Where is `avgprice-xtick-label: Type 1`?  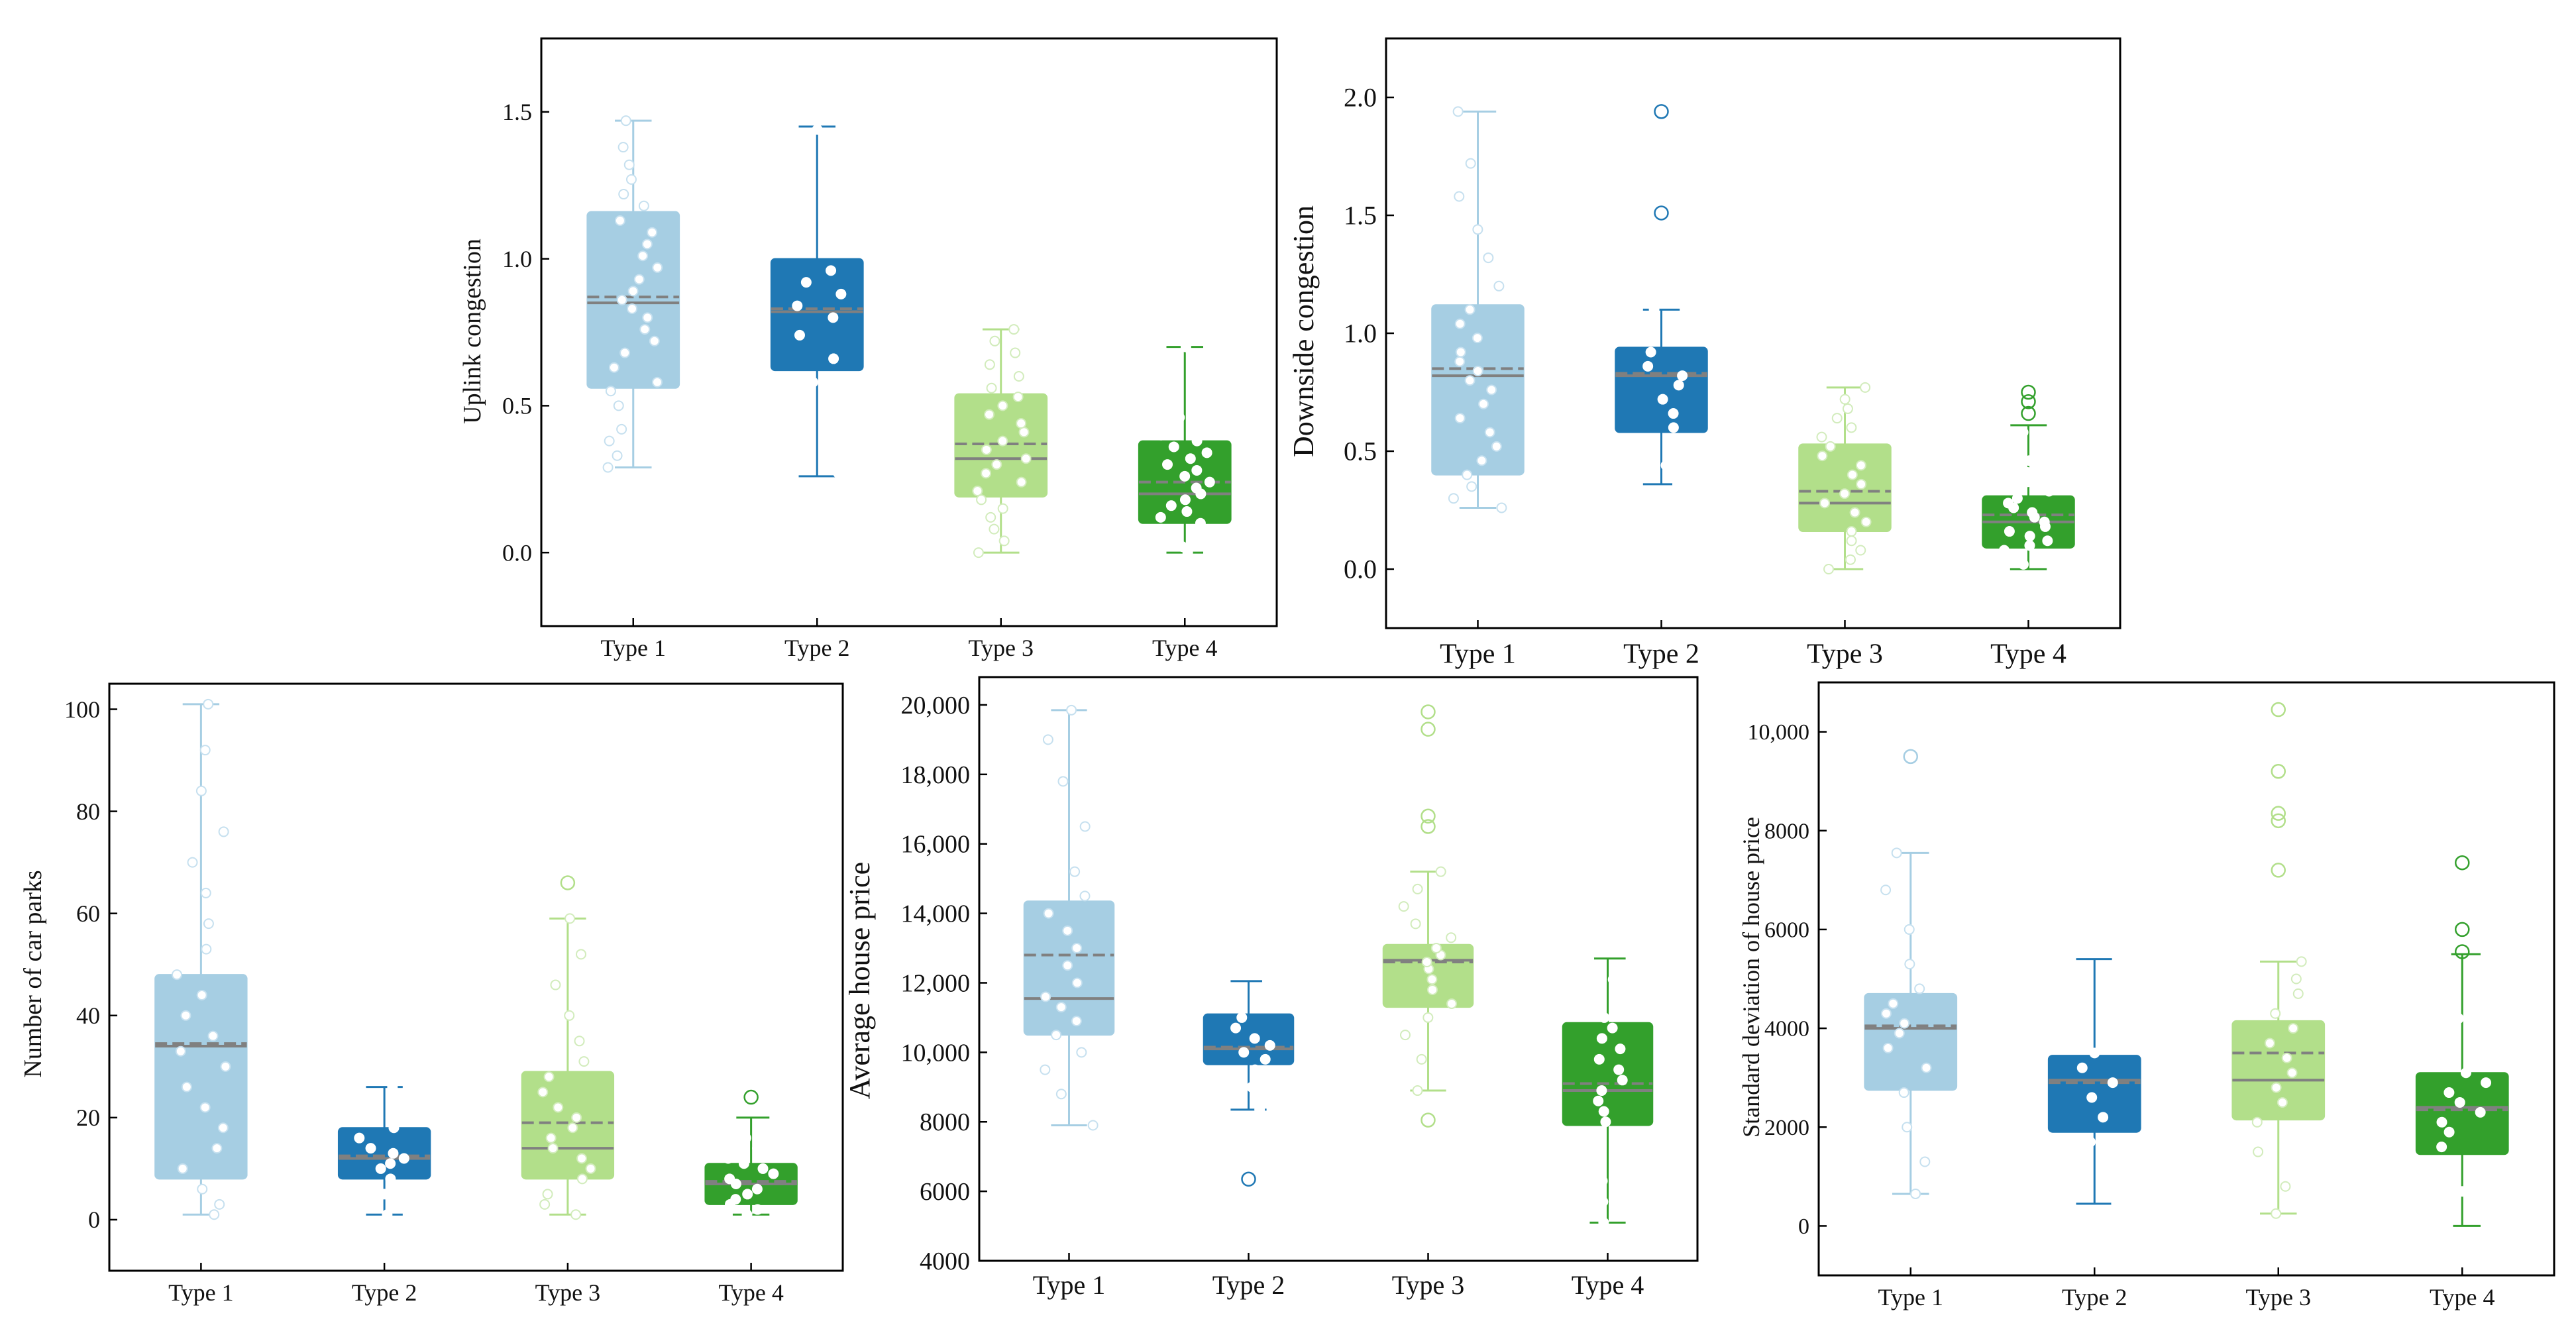 avgprice-xtick-label: Type 1 is located at coordinates (1069, 1285).